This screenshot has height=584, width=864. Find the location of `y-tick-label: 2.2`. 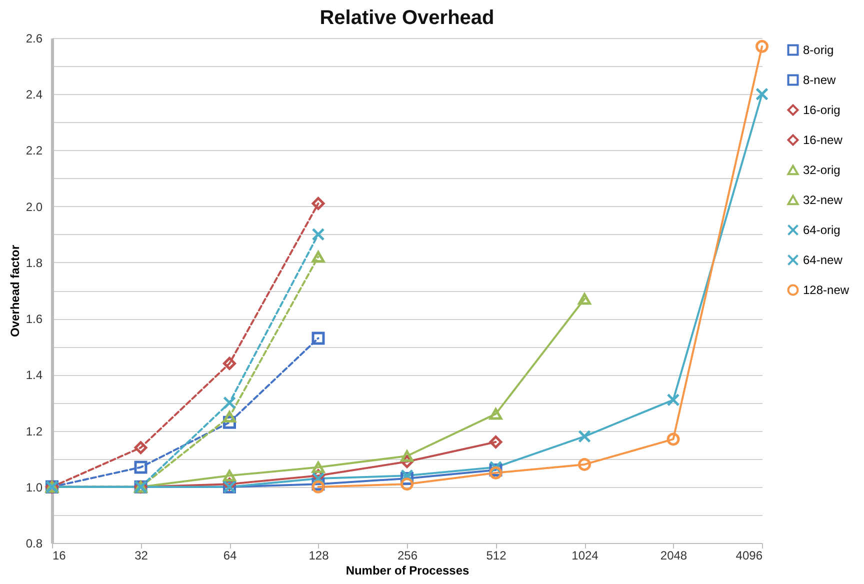

y-tick-label: 2.2 is located at coordinates (34, 151).